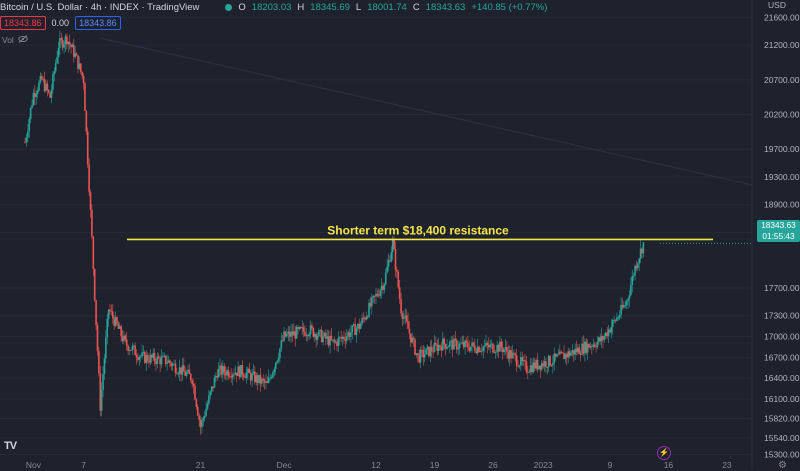 Image resolution: width=800 pixels, height=471 pixels. What do you see at coordinates (8, 40) in the screenshot?
I see `volume-indicator-label: Vol` at bounding box center [8, 40].